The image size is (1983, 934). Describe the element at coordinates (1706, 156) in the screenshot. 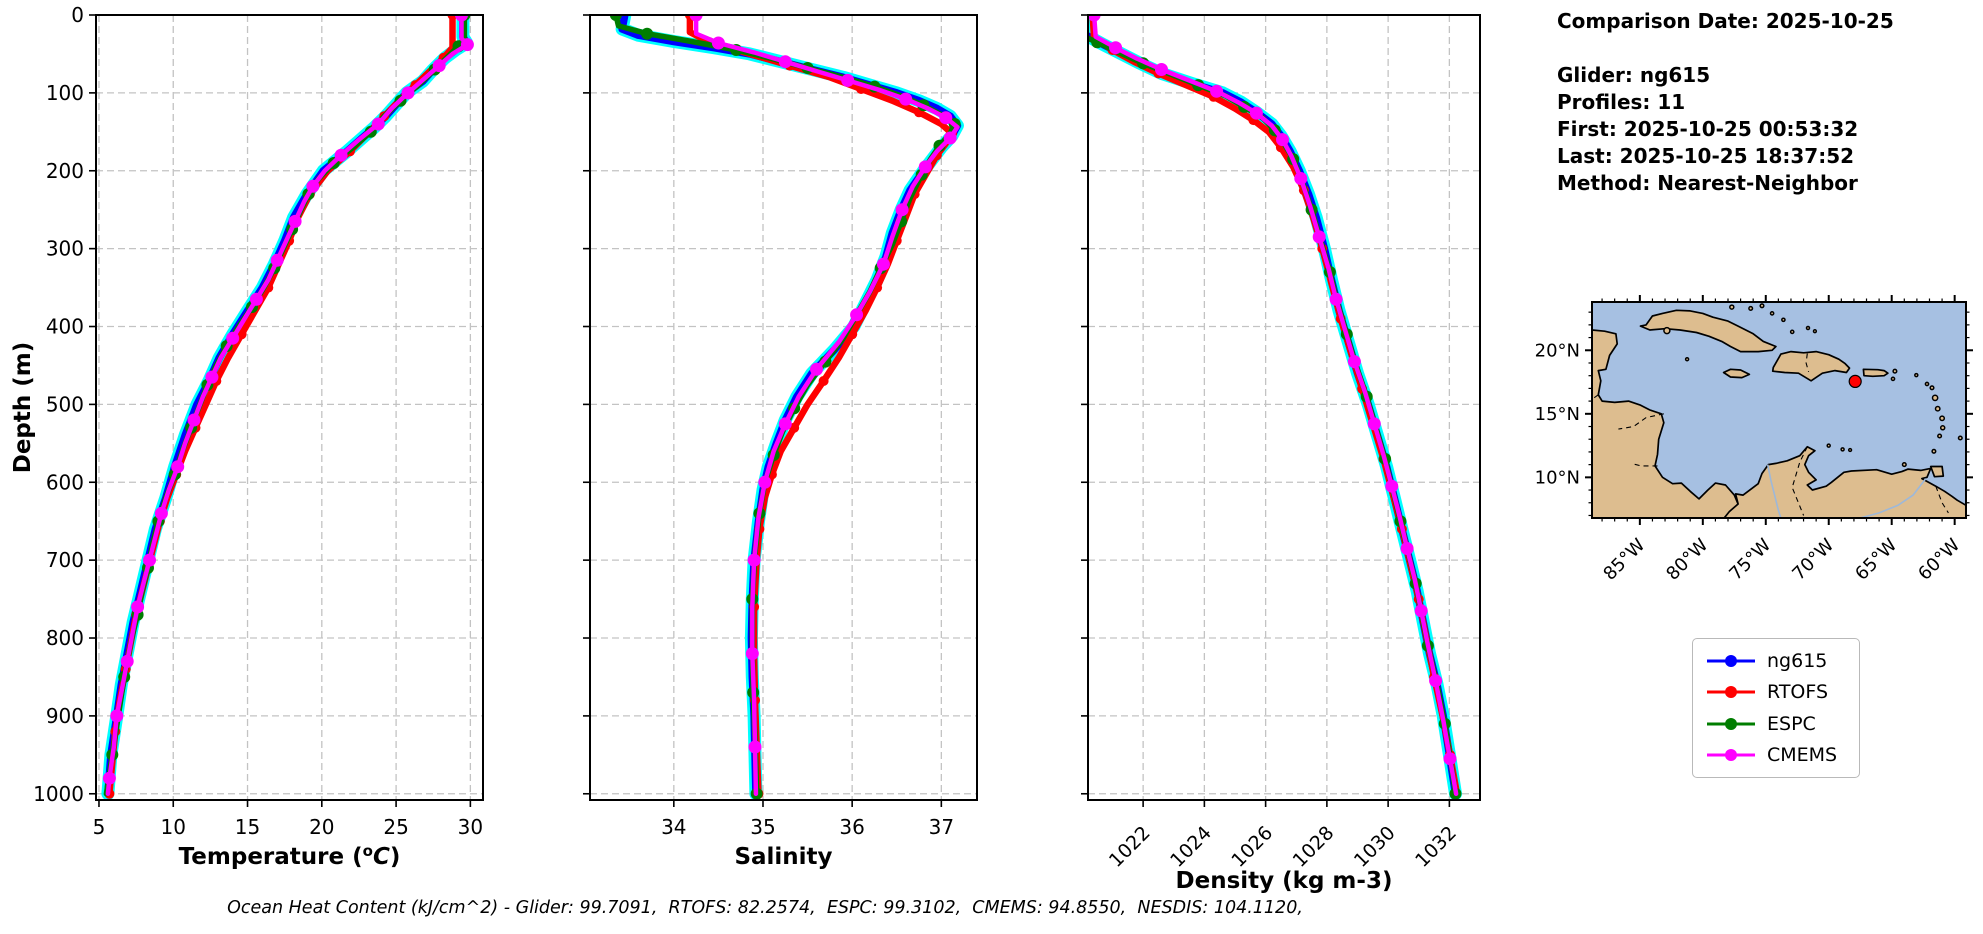

I see `info-last: Last: 2025-10-25 18:37:52` at that location.